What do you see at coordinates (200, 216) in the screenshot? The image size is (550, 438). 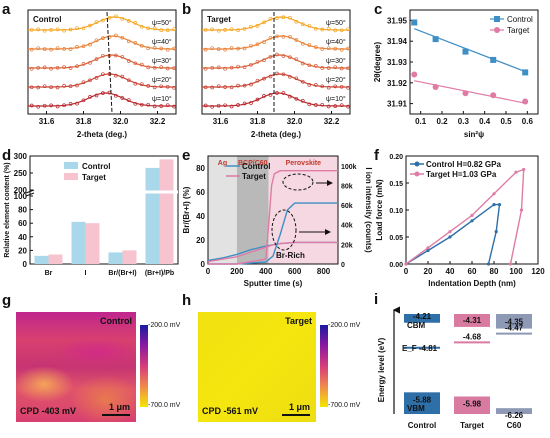 I see `ytick-left: 40` at bounding box center [200, 216].